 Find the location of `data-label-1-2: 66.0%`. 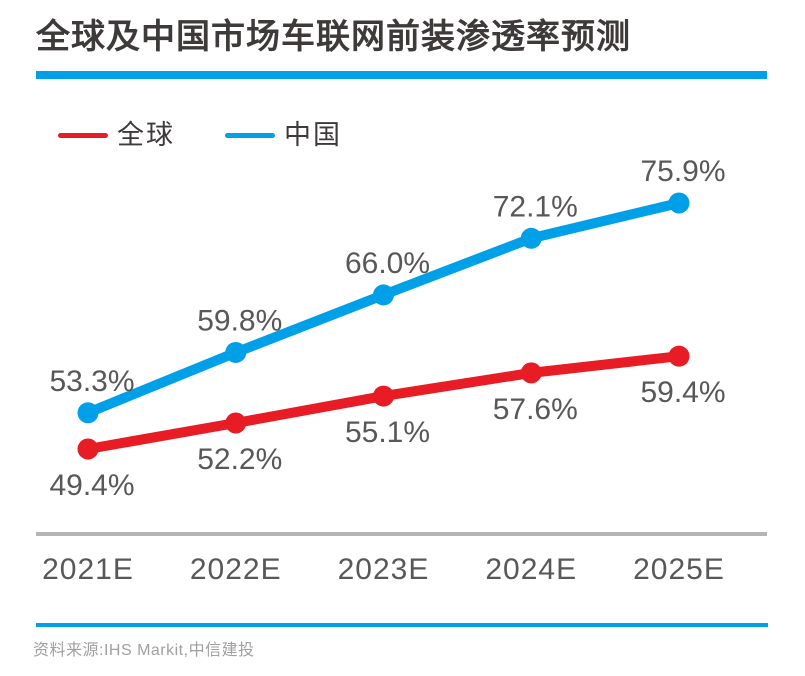

data-label-1-2: 66.0% is located at coordinates (387, 263).